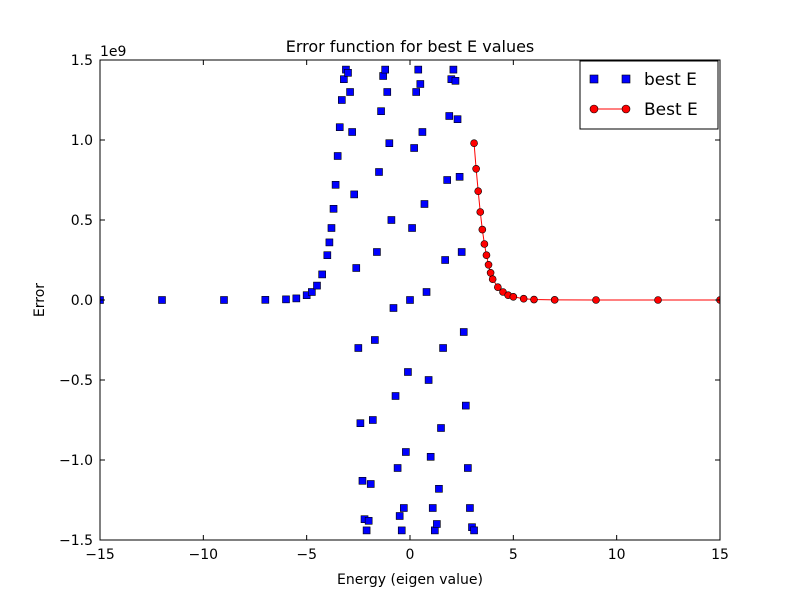 This screenshot has height=600, width=800. I want to click on y-tick-label: 1.0, so click(82, 141).